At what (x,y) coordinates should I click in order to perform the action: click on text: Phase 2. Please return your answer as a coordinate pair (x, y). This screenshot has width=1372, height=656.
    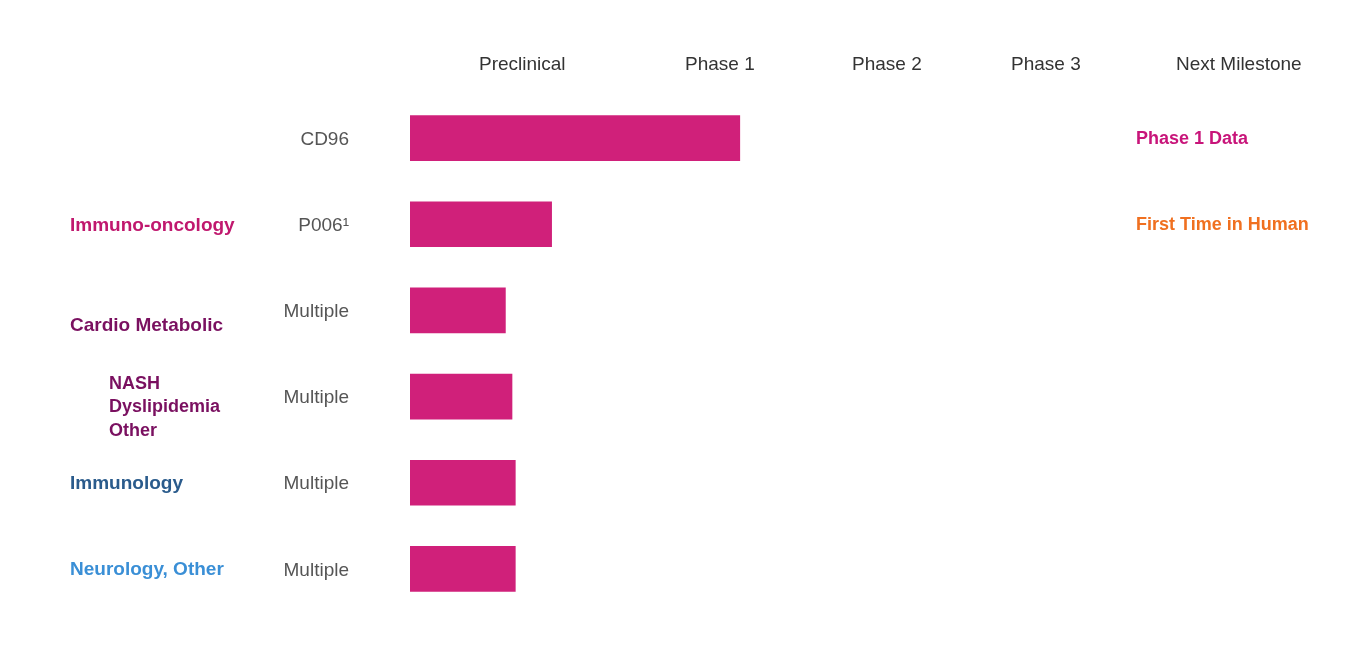
    Looking at the image, I should click on (887, 63).